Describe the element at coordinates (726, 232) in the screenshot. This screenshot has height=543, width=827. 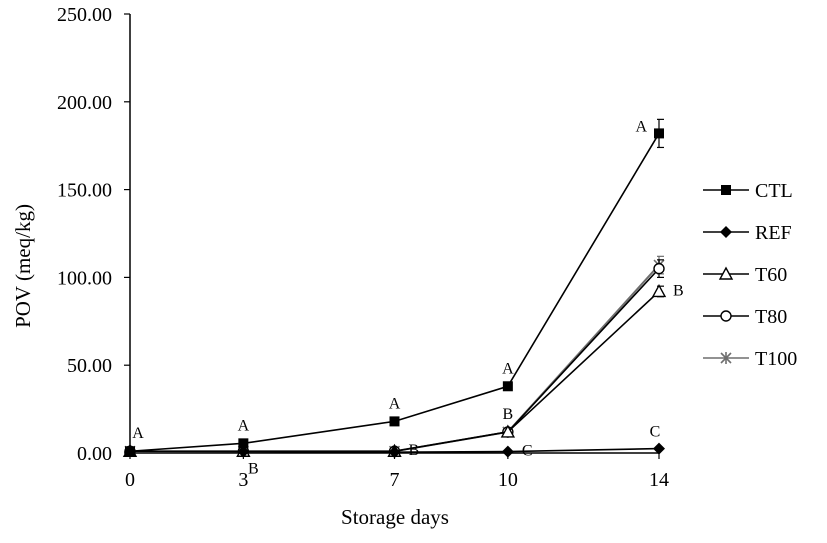
I see `legend-ref-marker` at that location.